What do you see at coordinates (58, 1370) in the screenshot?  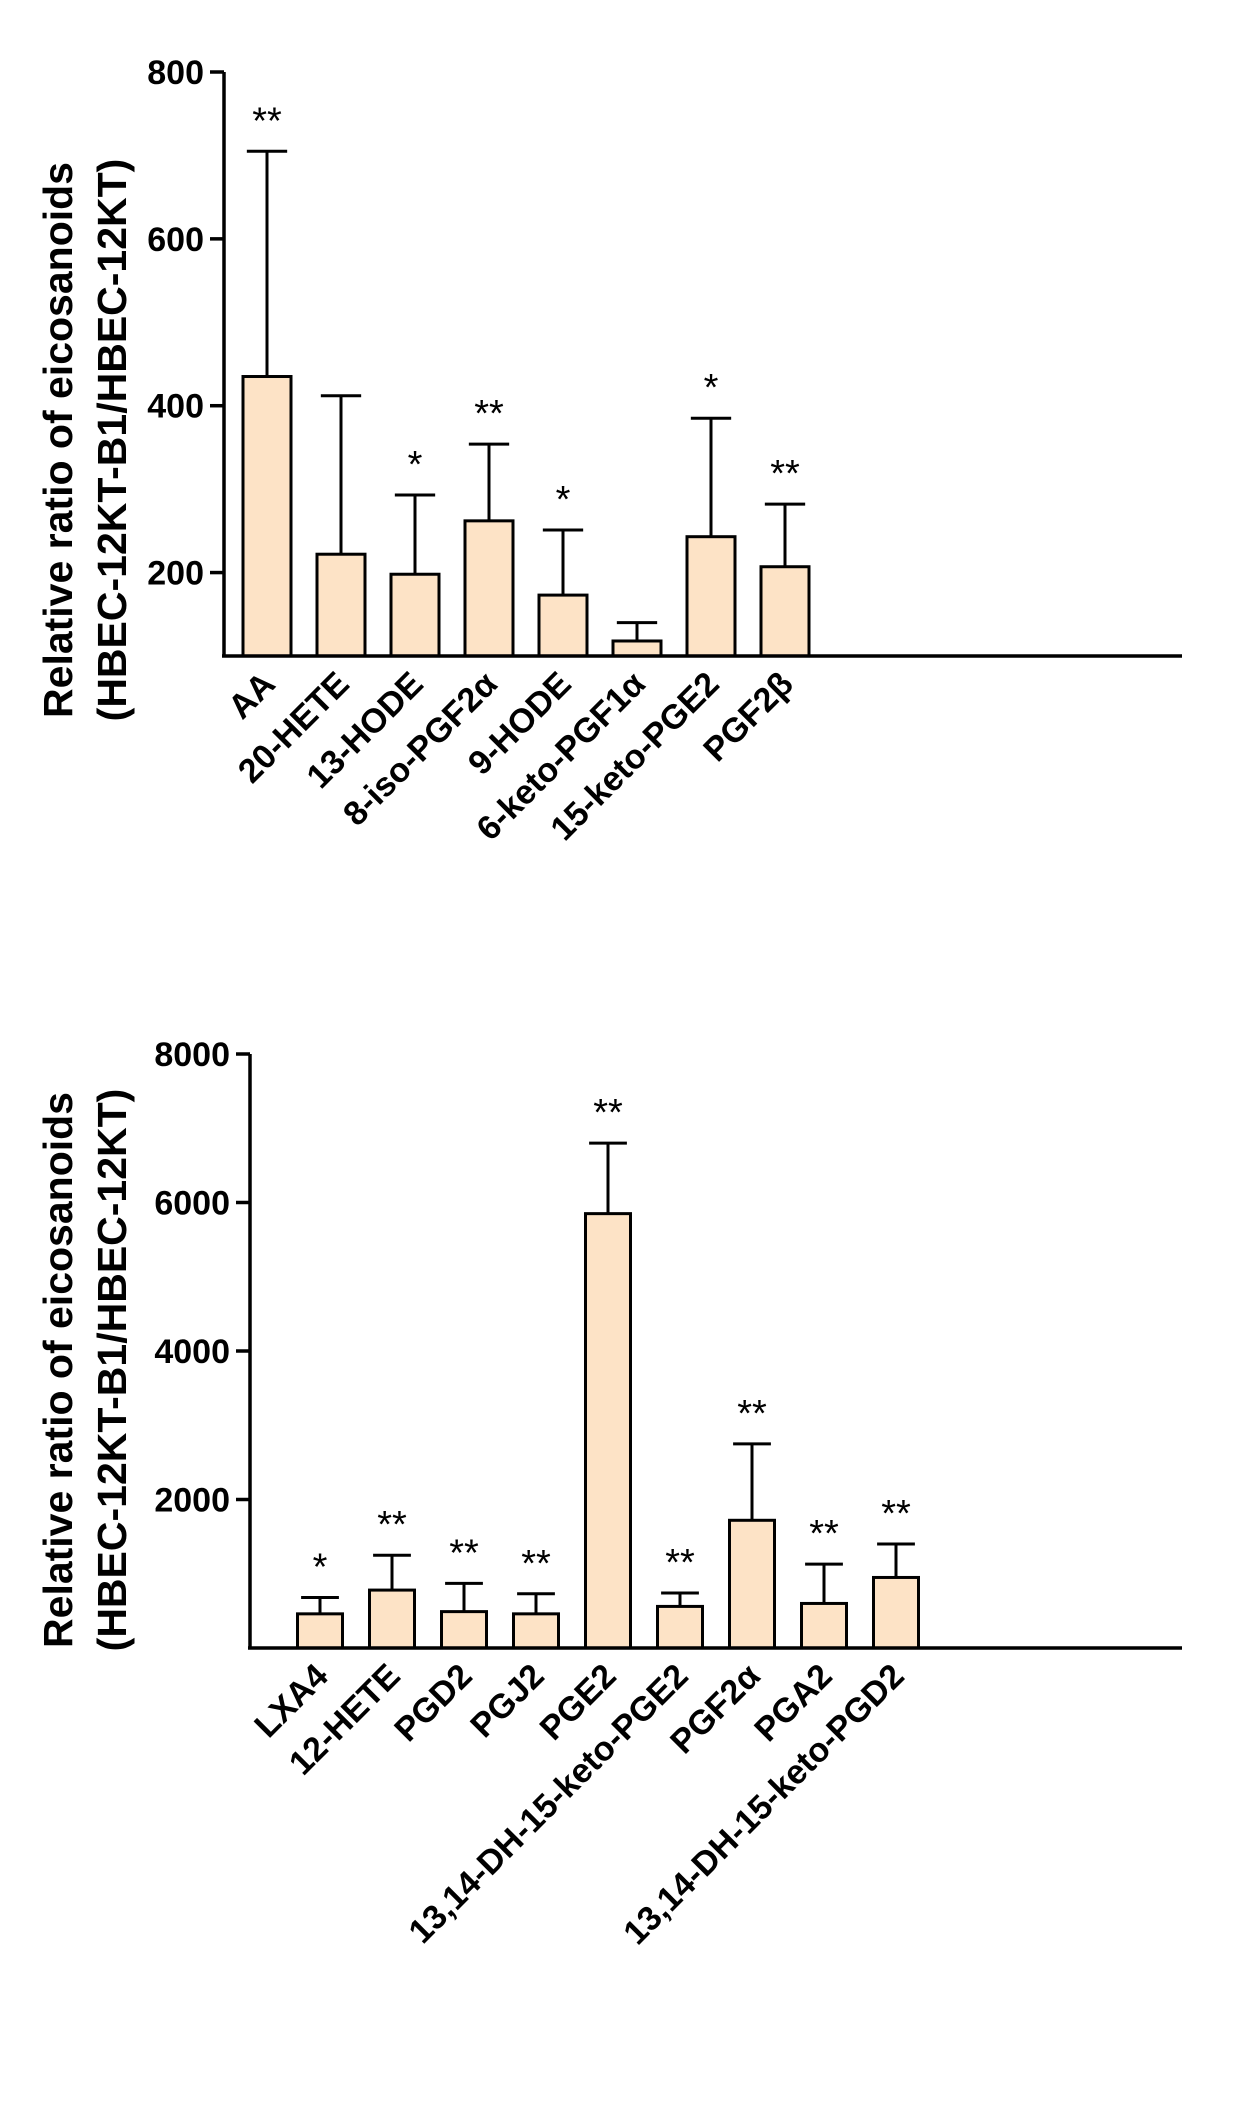 I see `chart-bottom-ylabel-line1: Relative ratio of eicosanoids` at bounding box center [58, 1370].